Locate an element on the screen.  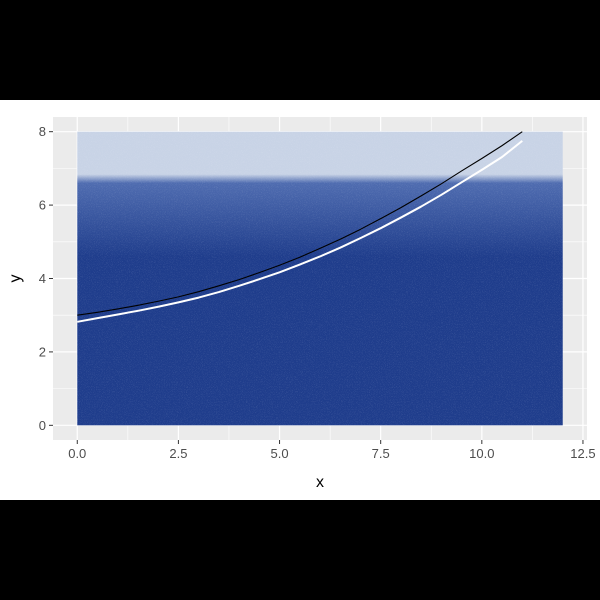
y-tick-label: 8 is located at coordinates (42, 131).